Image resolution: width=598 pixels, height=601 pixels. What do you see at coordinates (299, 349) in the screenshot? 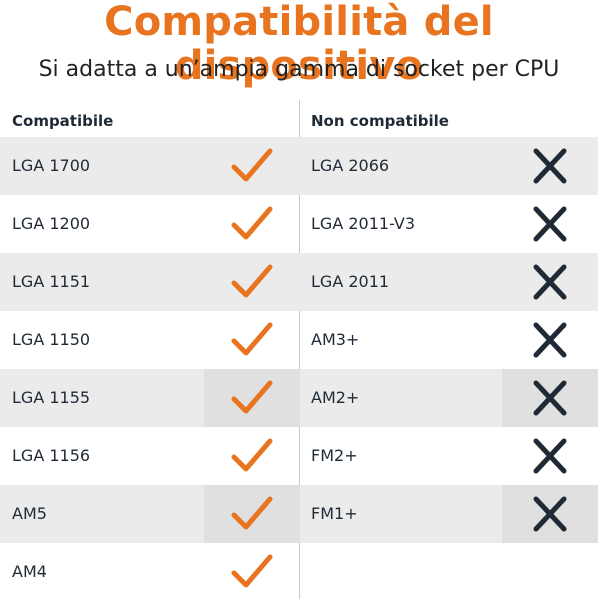
I see `column-divider` at bounding box center [299, 349].